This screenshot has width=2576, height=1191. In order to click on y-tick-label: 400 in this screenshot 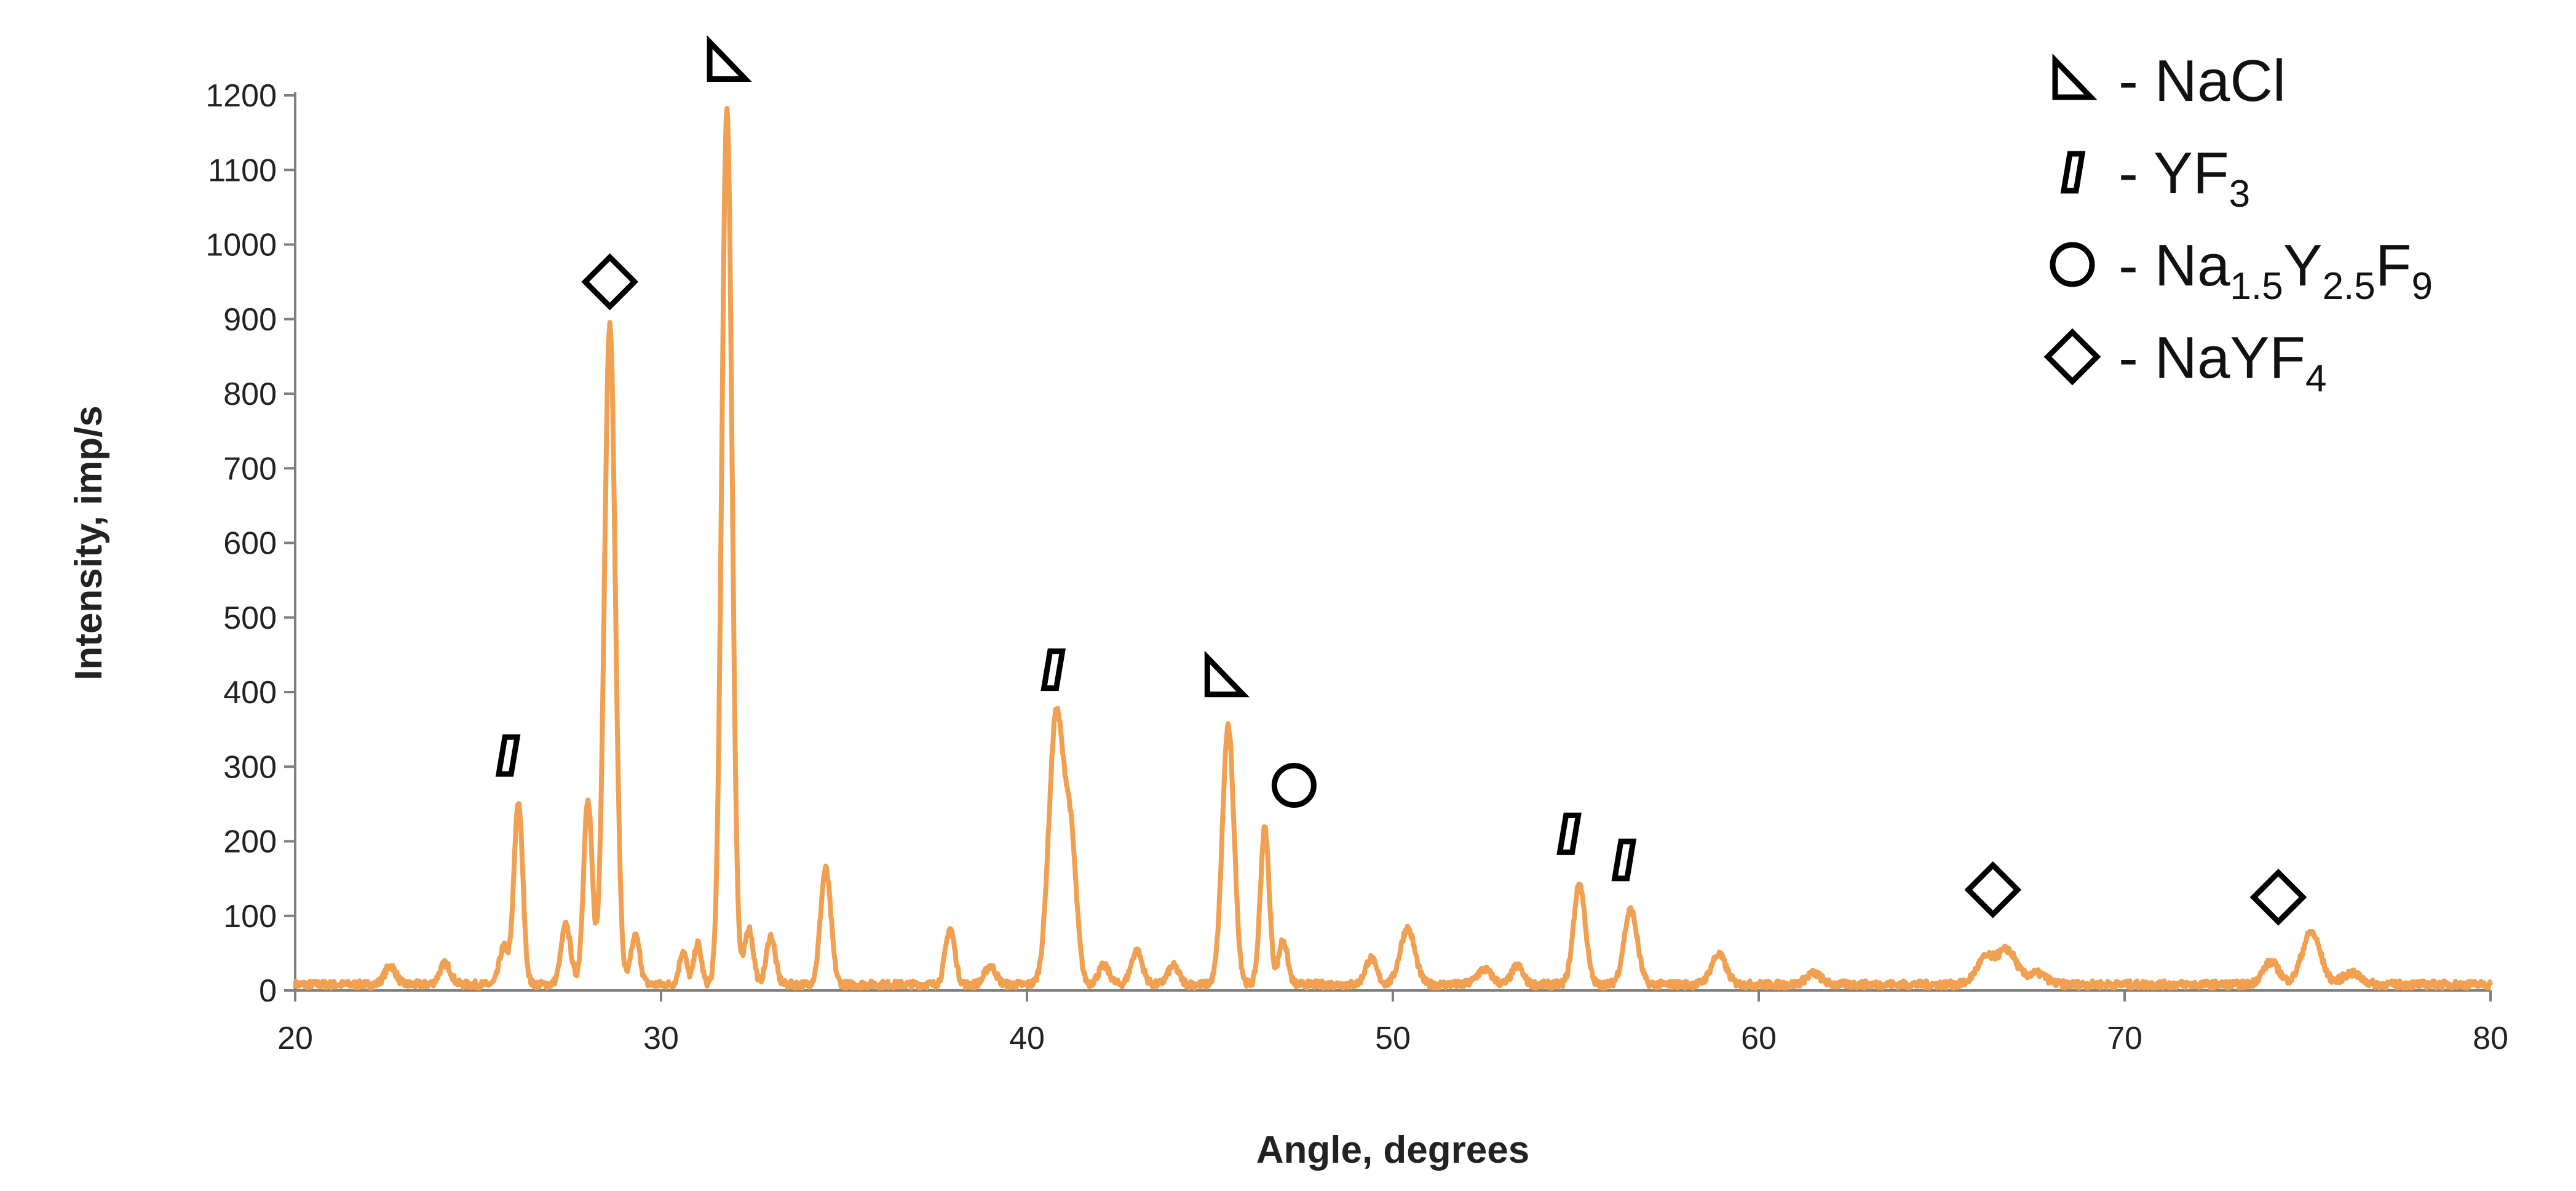, I will do `click(250, 693)`.